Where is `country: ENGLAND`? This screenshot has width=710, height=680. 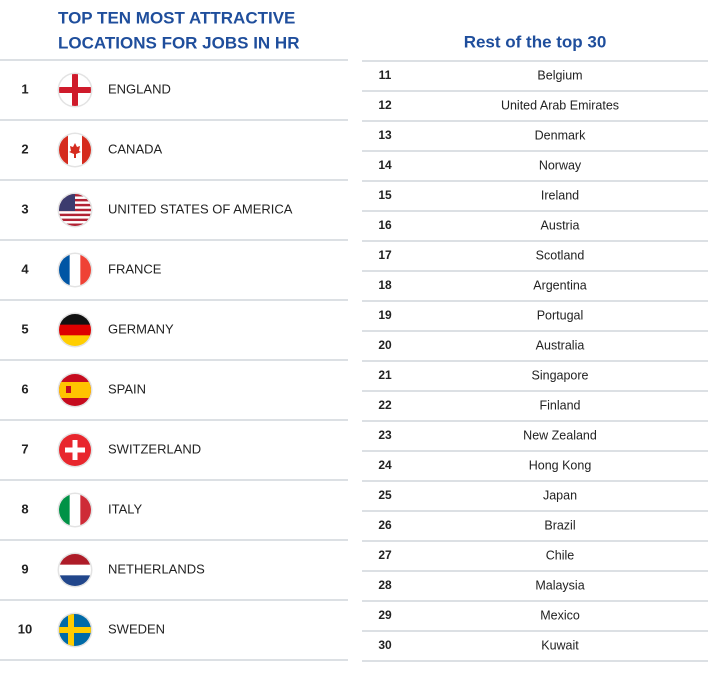
country: ENGLAND is located at coordinates (139, 88).